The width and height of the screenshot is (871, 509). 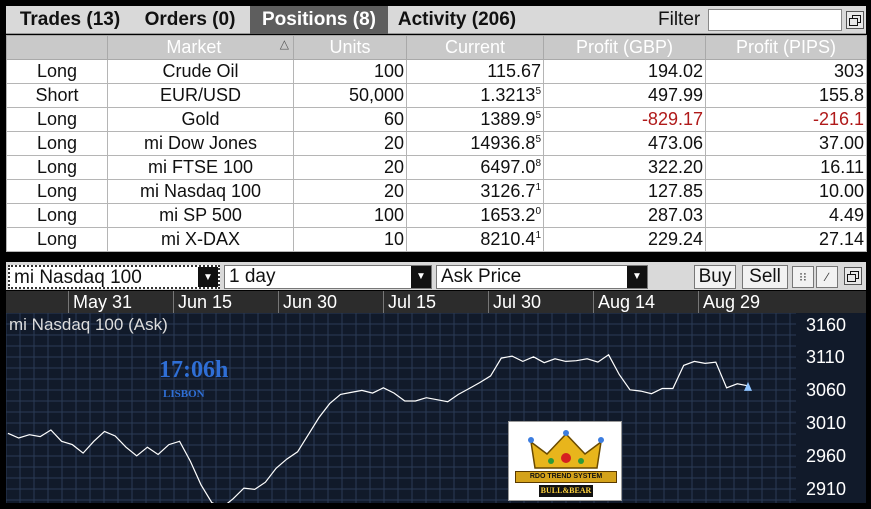 I want to click on cell-profit-pips-value: 303, so click(x=848, y=71).